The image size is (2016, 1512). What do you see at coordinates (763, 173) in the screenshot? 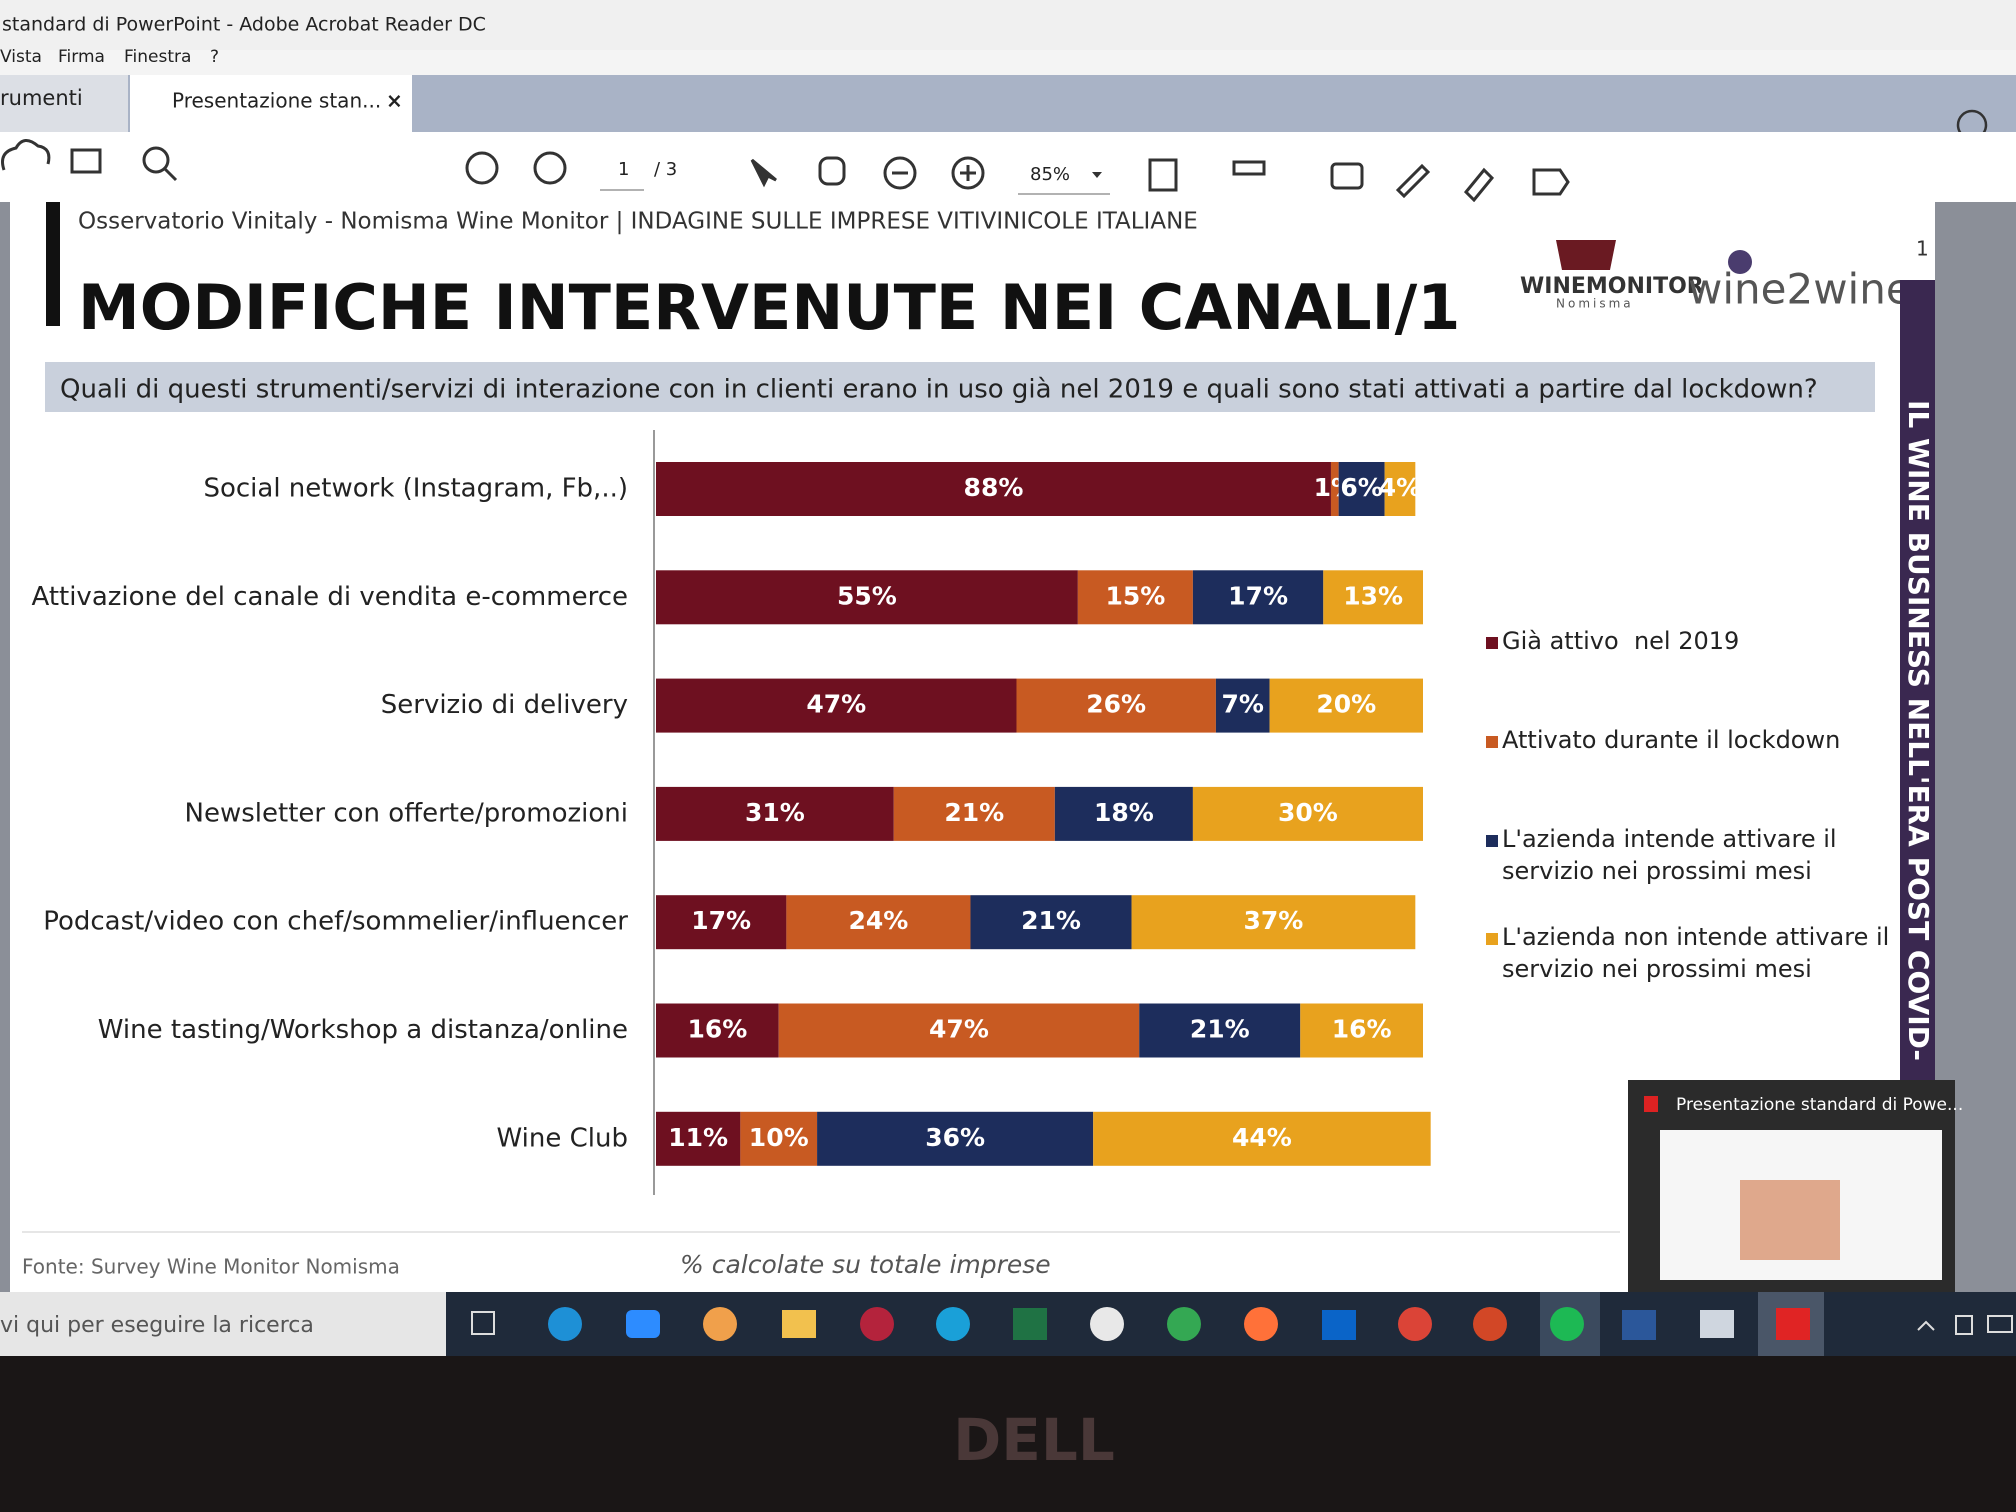
I see `select-tool` at bounding box center [763, 173].